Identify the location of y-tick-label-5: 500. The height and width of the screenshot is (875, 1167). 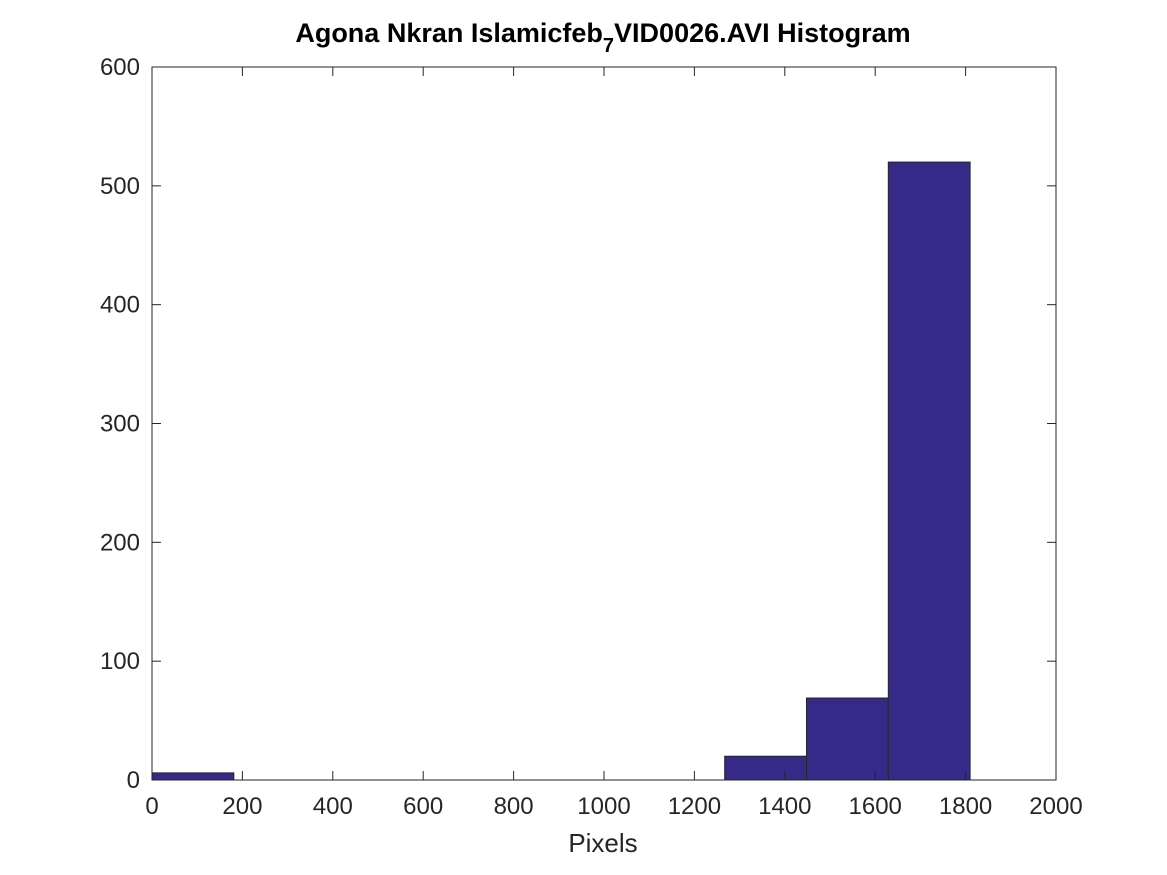
(120, 186).